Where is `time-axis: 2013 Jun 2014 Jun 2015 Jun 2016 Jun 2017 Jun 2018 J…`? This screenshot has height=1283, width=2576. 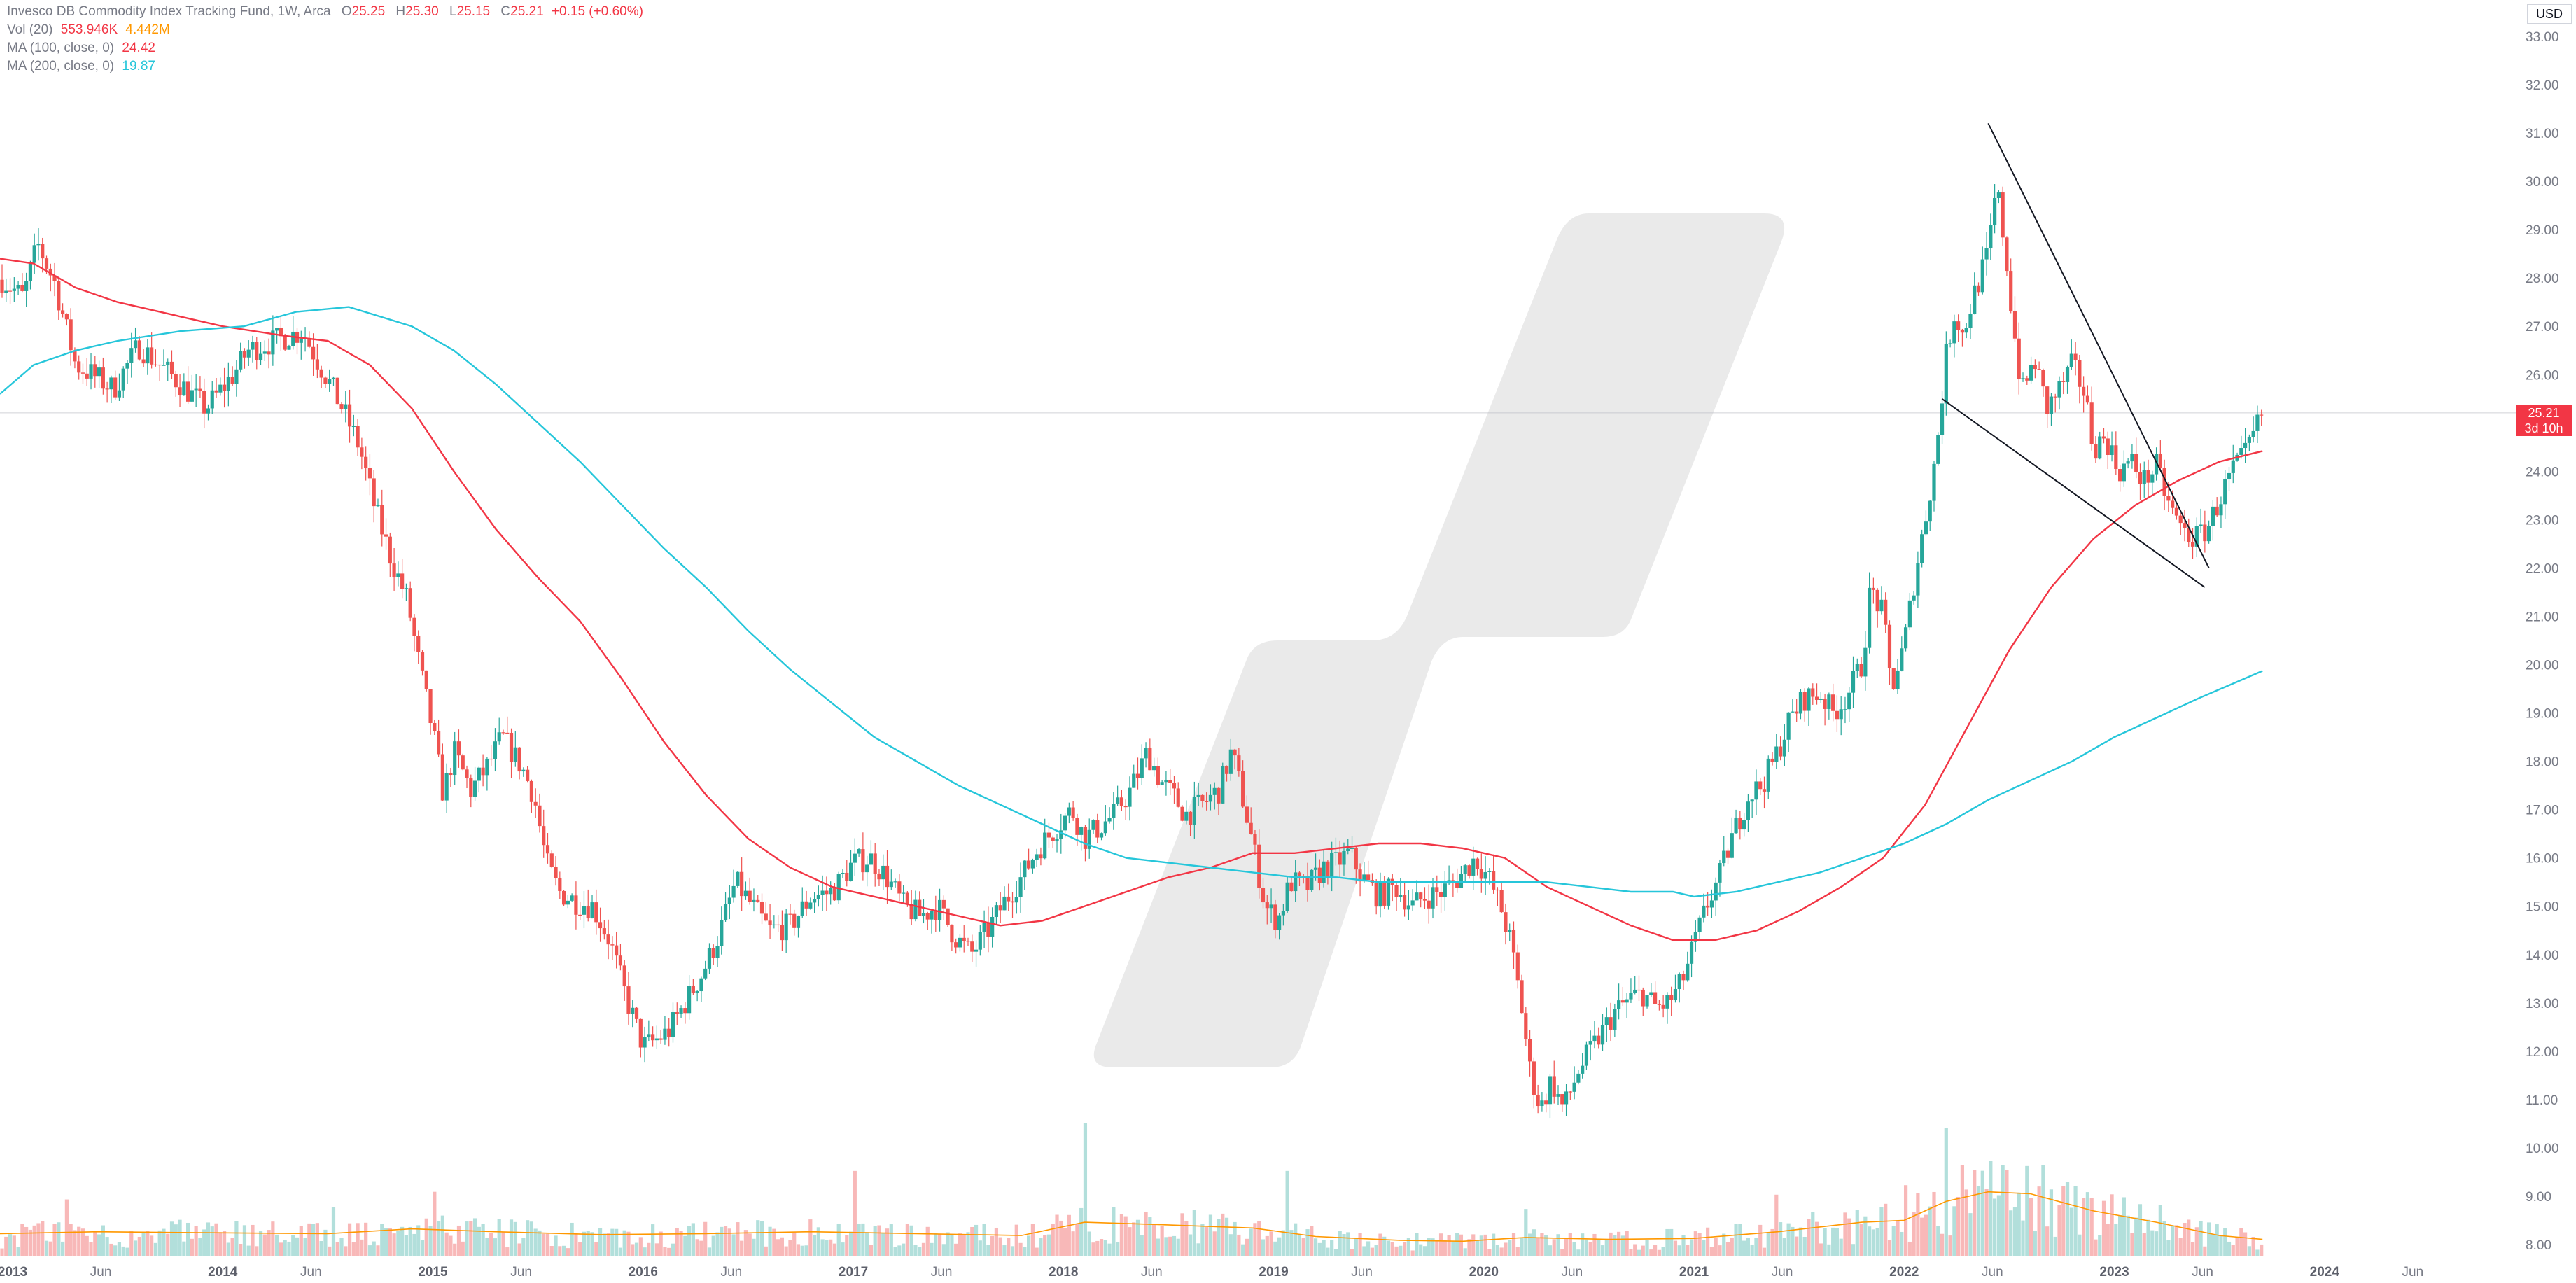
time-axis: 2013 Jun 2014 Jun 2015 Jun 2016 Jun 2017 Jun 2018 J… is located at coordinates (1211, 1272).